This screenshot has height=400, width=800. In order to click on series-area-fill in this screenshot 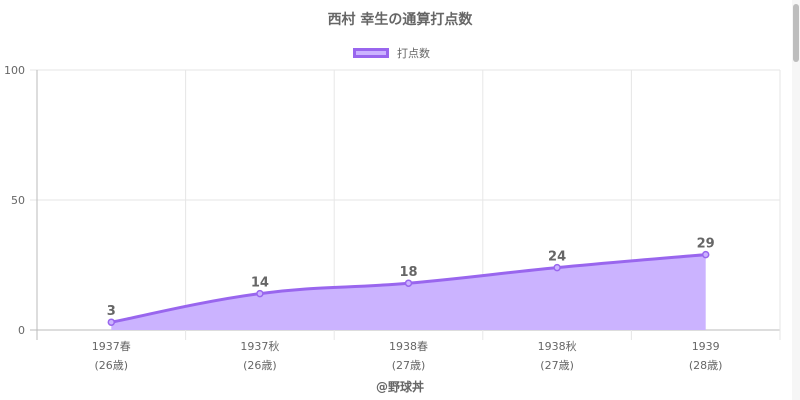, I will do `click(408, 292)`.